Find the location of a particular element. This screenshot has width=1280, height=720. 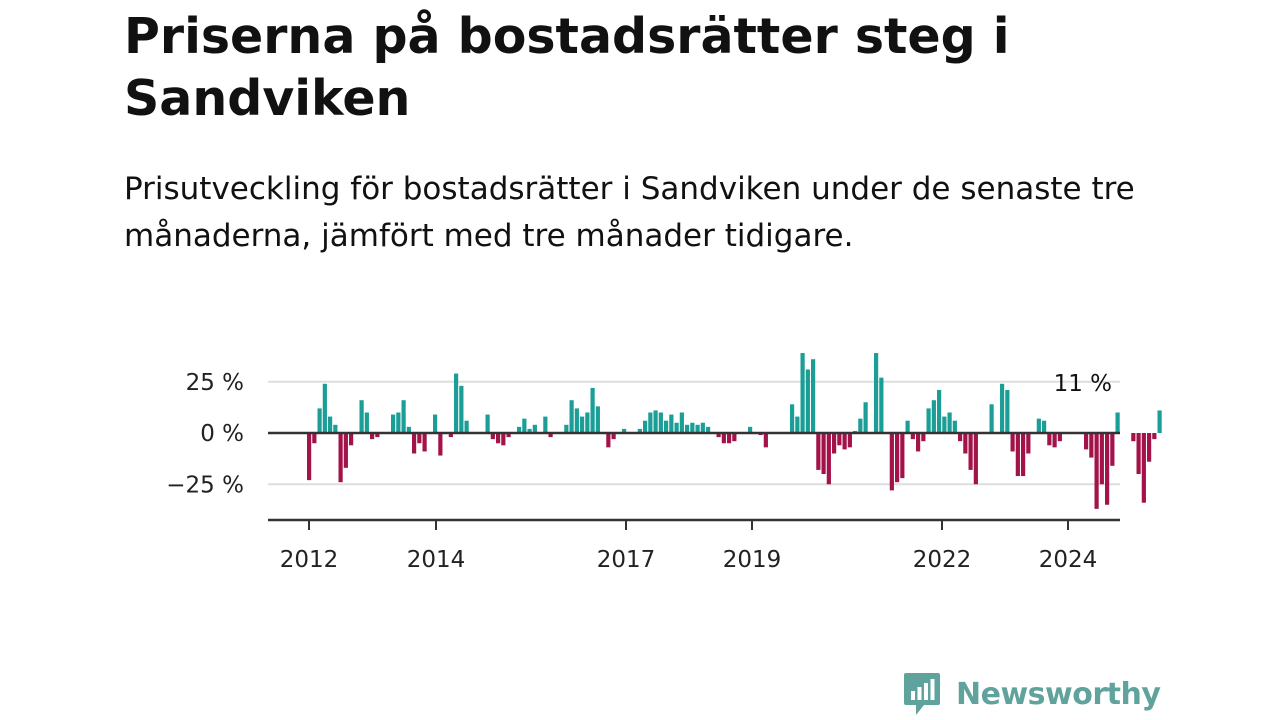

x-tick-label: 2019 is located at coordinates (752, 560).